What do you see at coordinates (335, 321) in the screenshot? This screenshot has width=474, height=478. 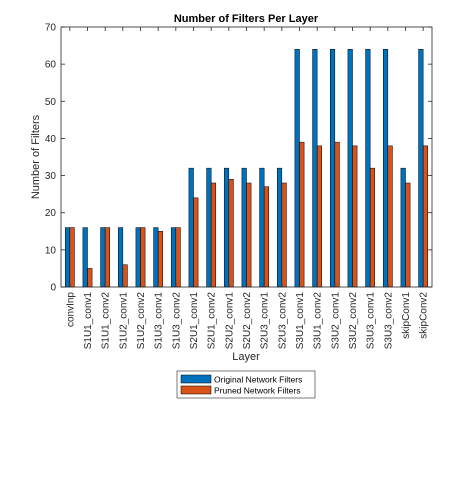 I see `x-tick-label: S3U2_conv1` at bounding box center [335, 321].